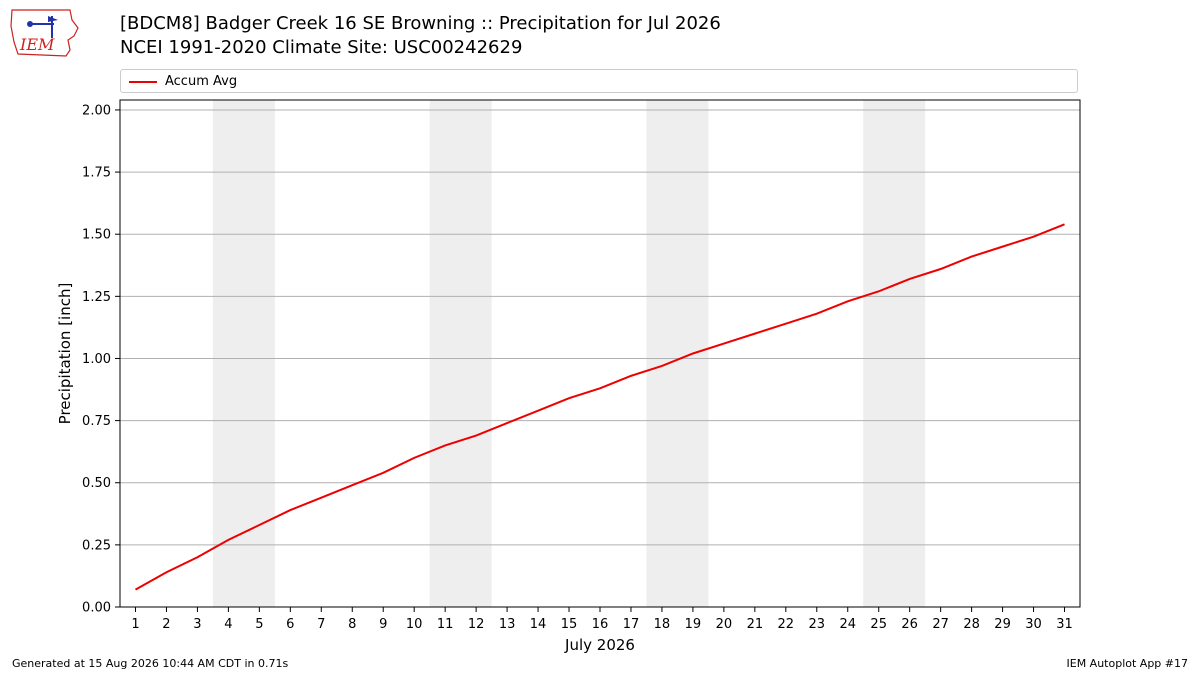 The height and width of the screenshot is (675, 1200). Describe the element at coordinates (569, 624) in the screenshot. I see `x-tick-label: 15` at that location.